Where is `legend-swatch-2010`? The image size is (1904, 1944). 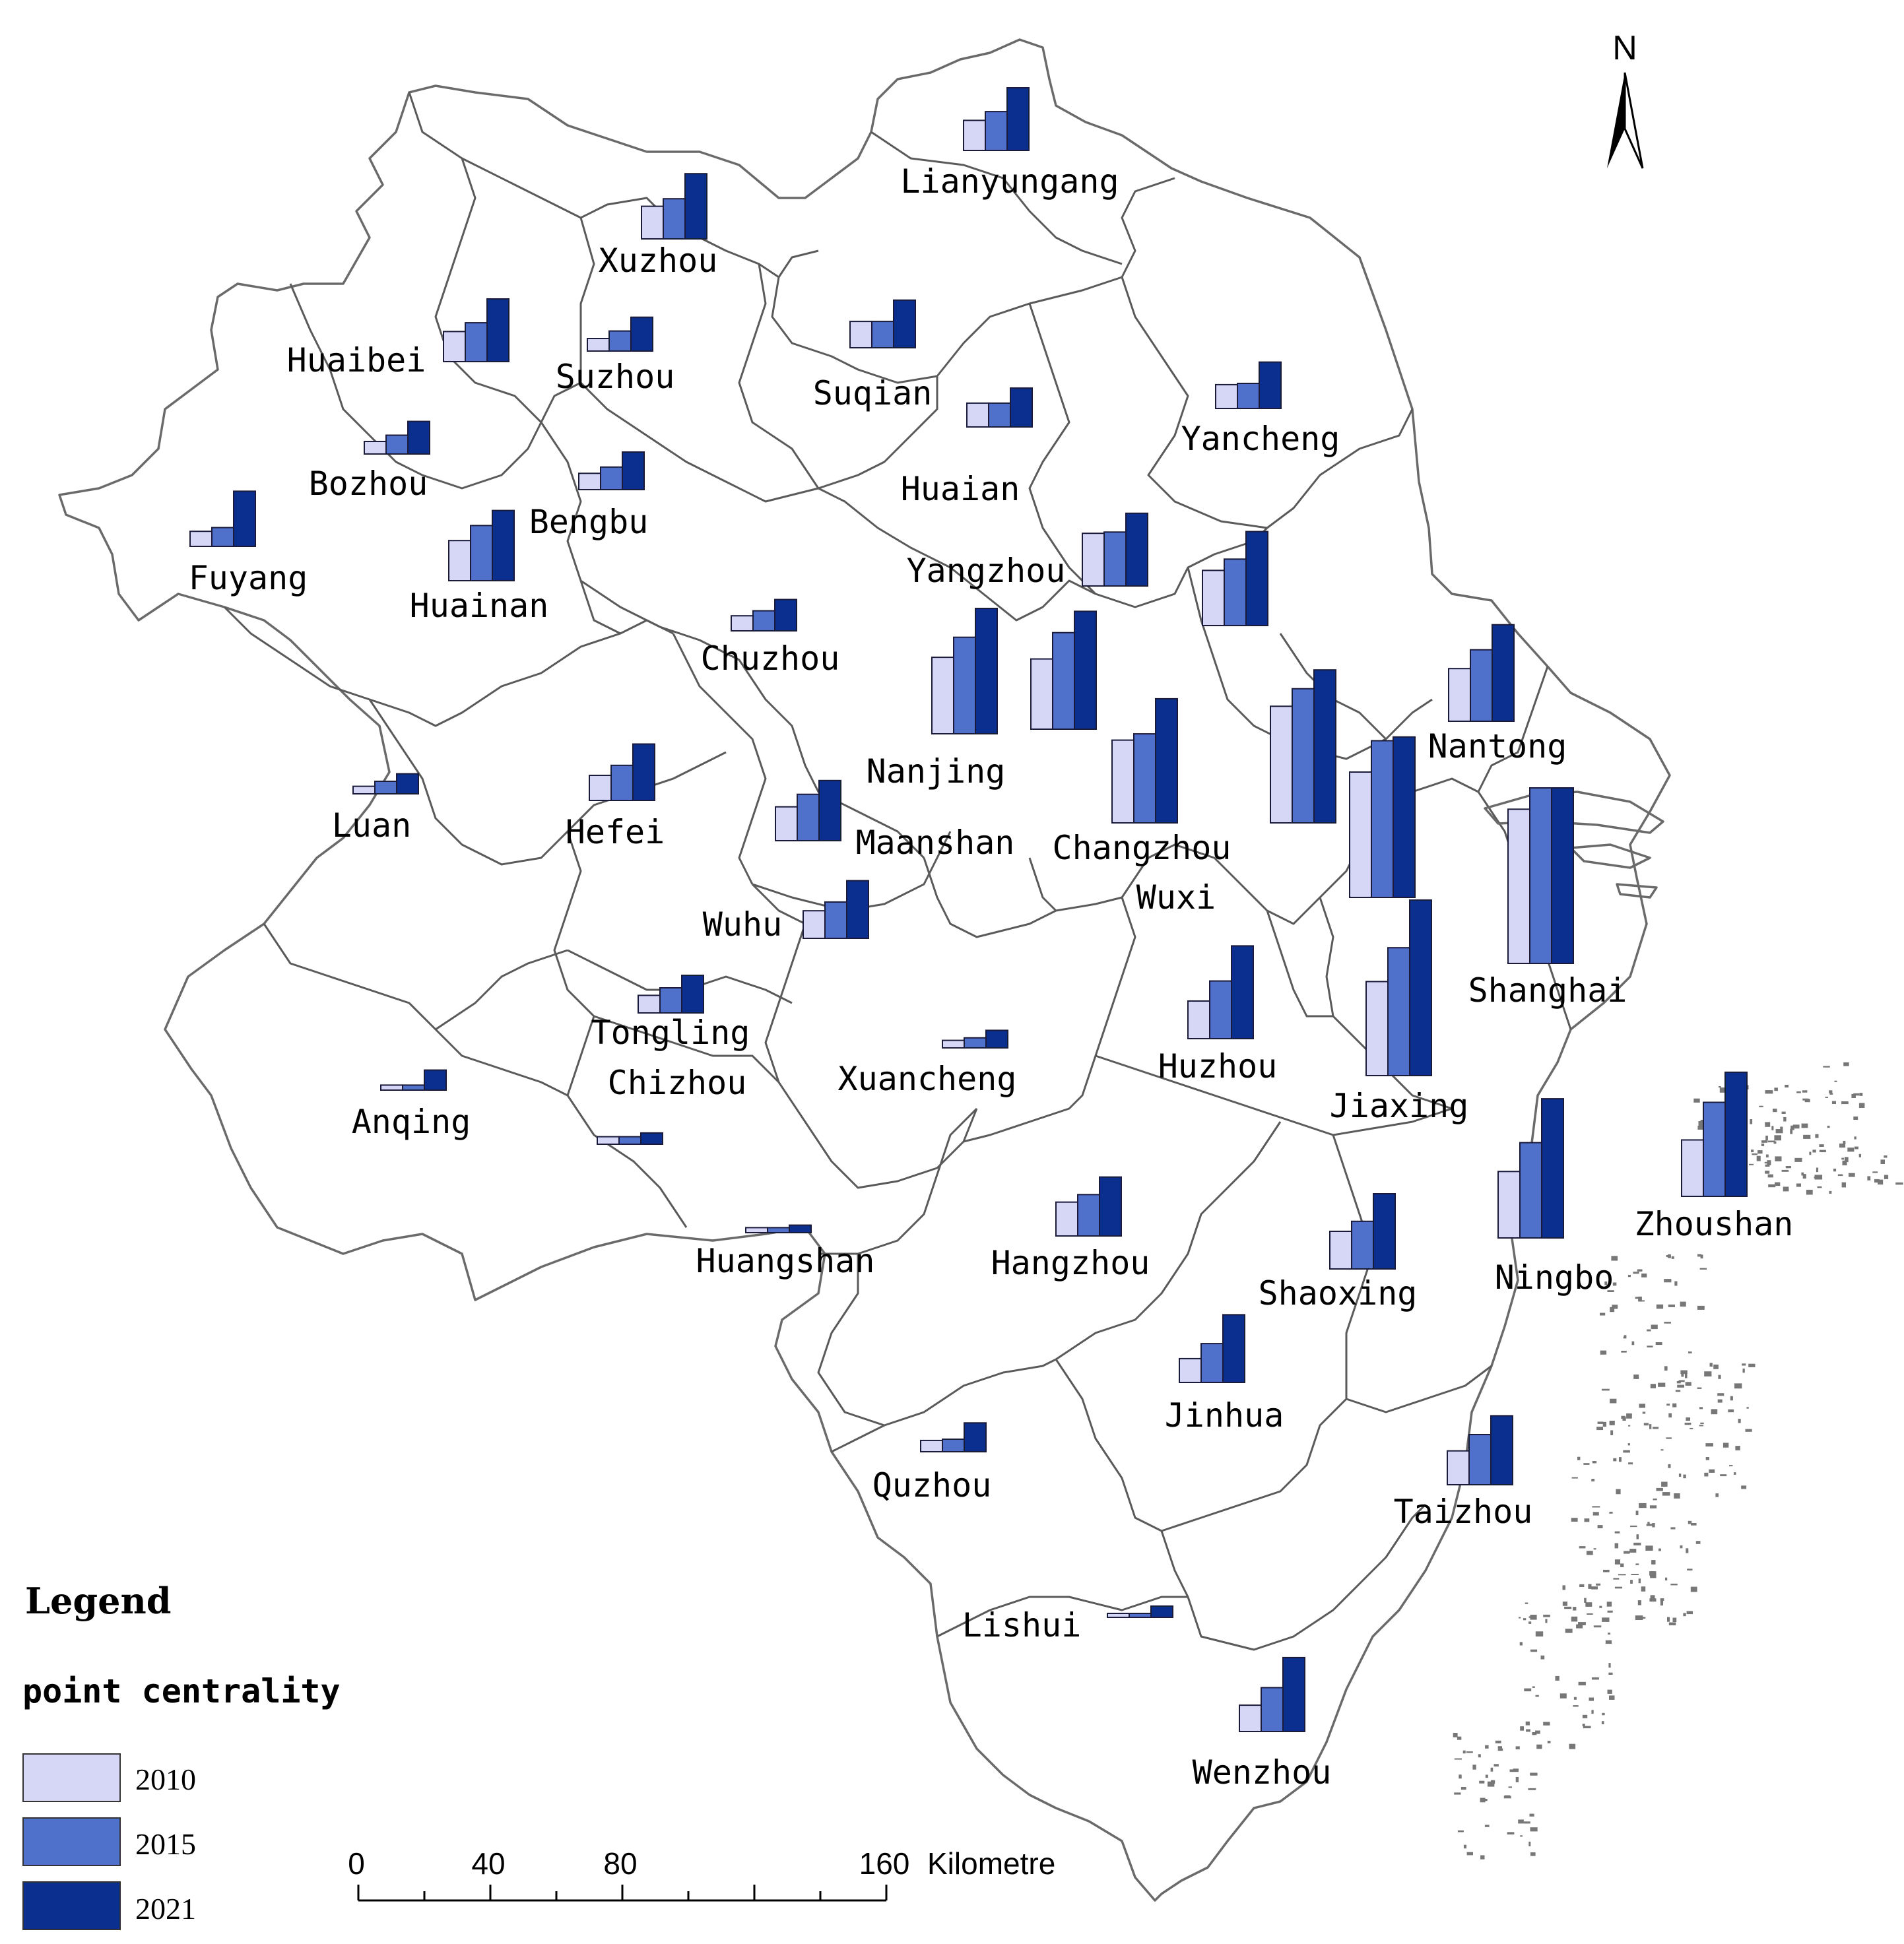
legend-swatch-2010 is located at coordinates (71, 1778).